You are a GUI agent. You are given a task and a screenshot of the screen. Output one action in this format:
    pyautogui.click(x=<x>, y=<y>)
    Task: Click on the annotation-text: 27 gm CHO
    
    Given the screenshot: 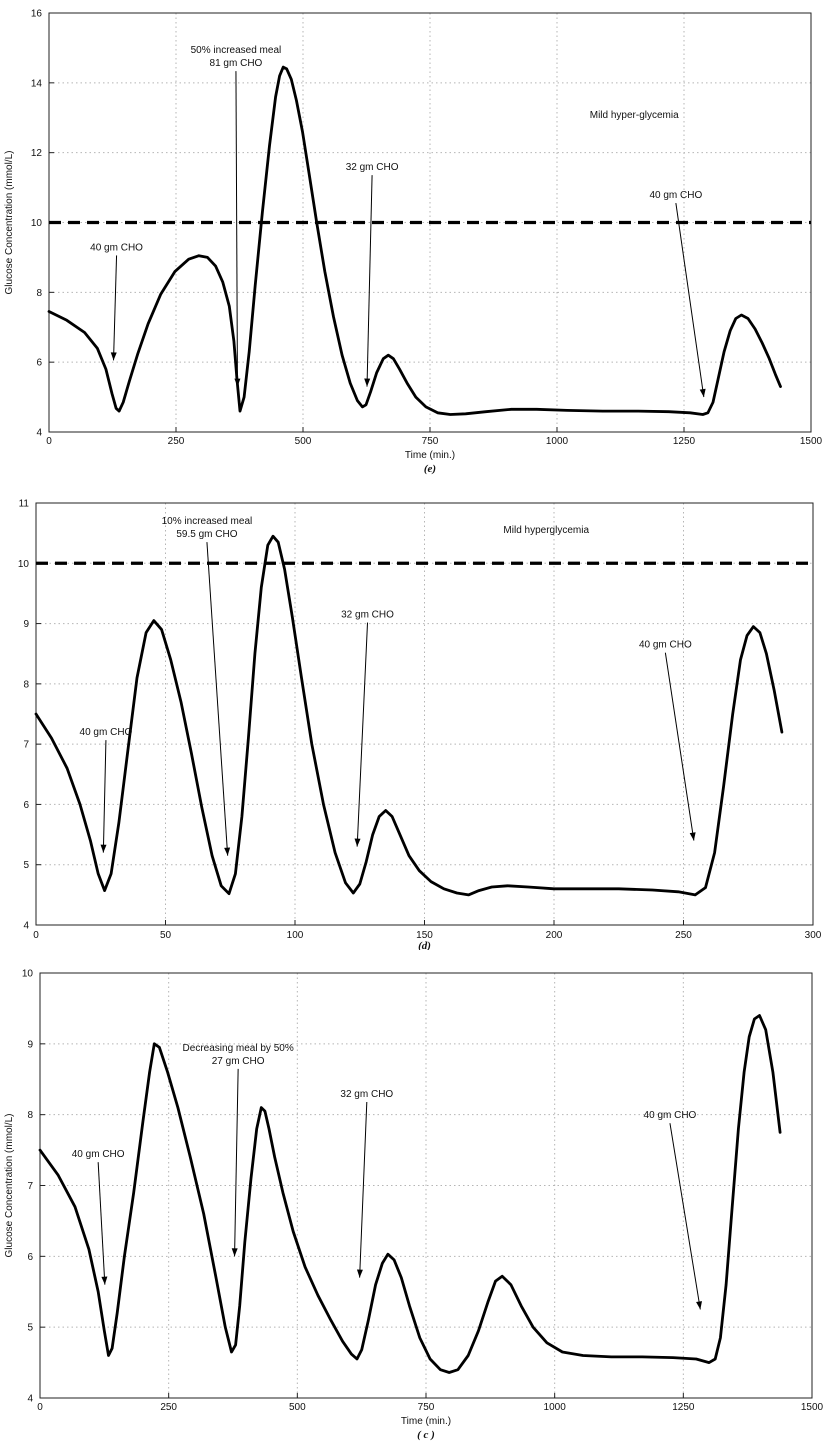 What is the action you would take?
    pyautogui.click(x=238, y=1061)
    